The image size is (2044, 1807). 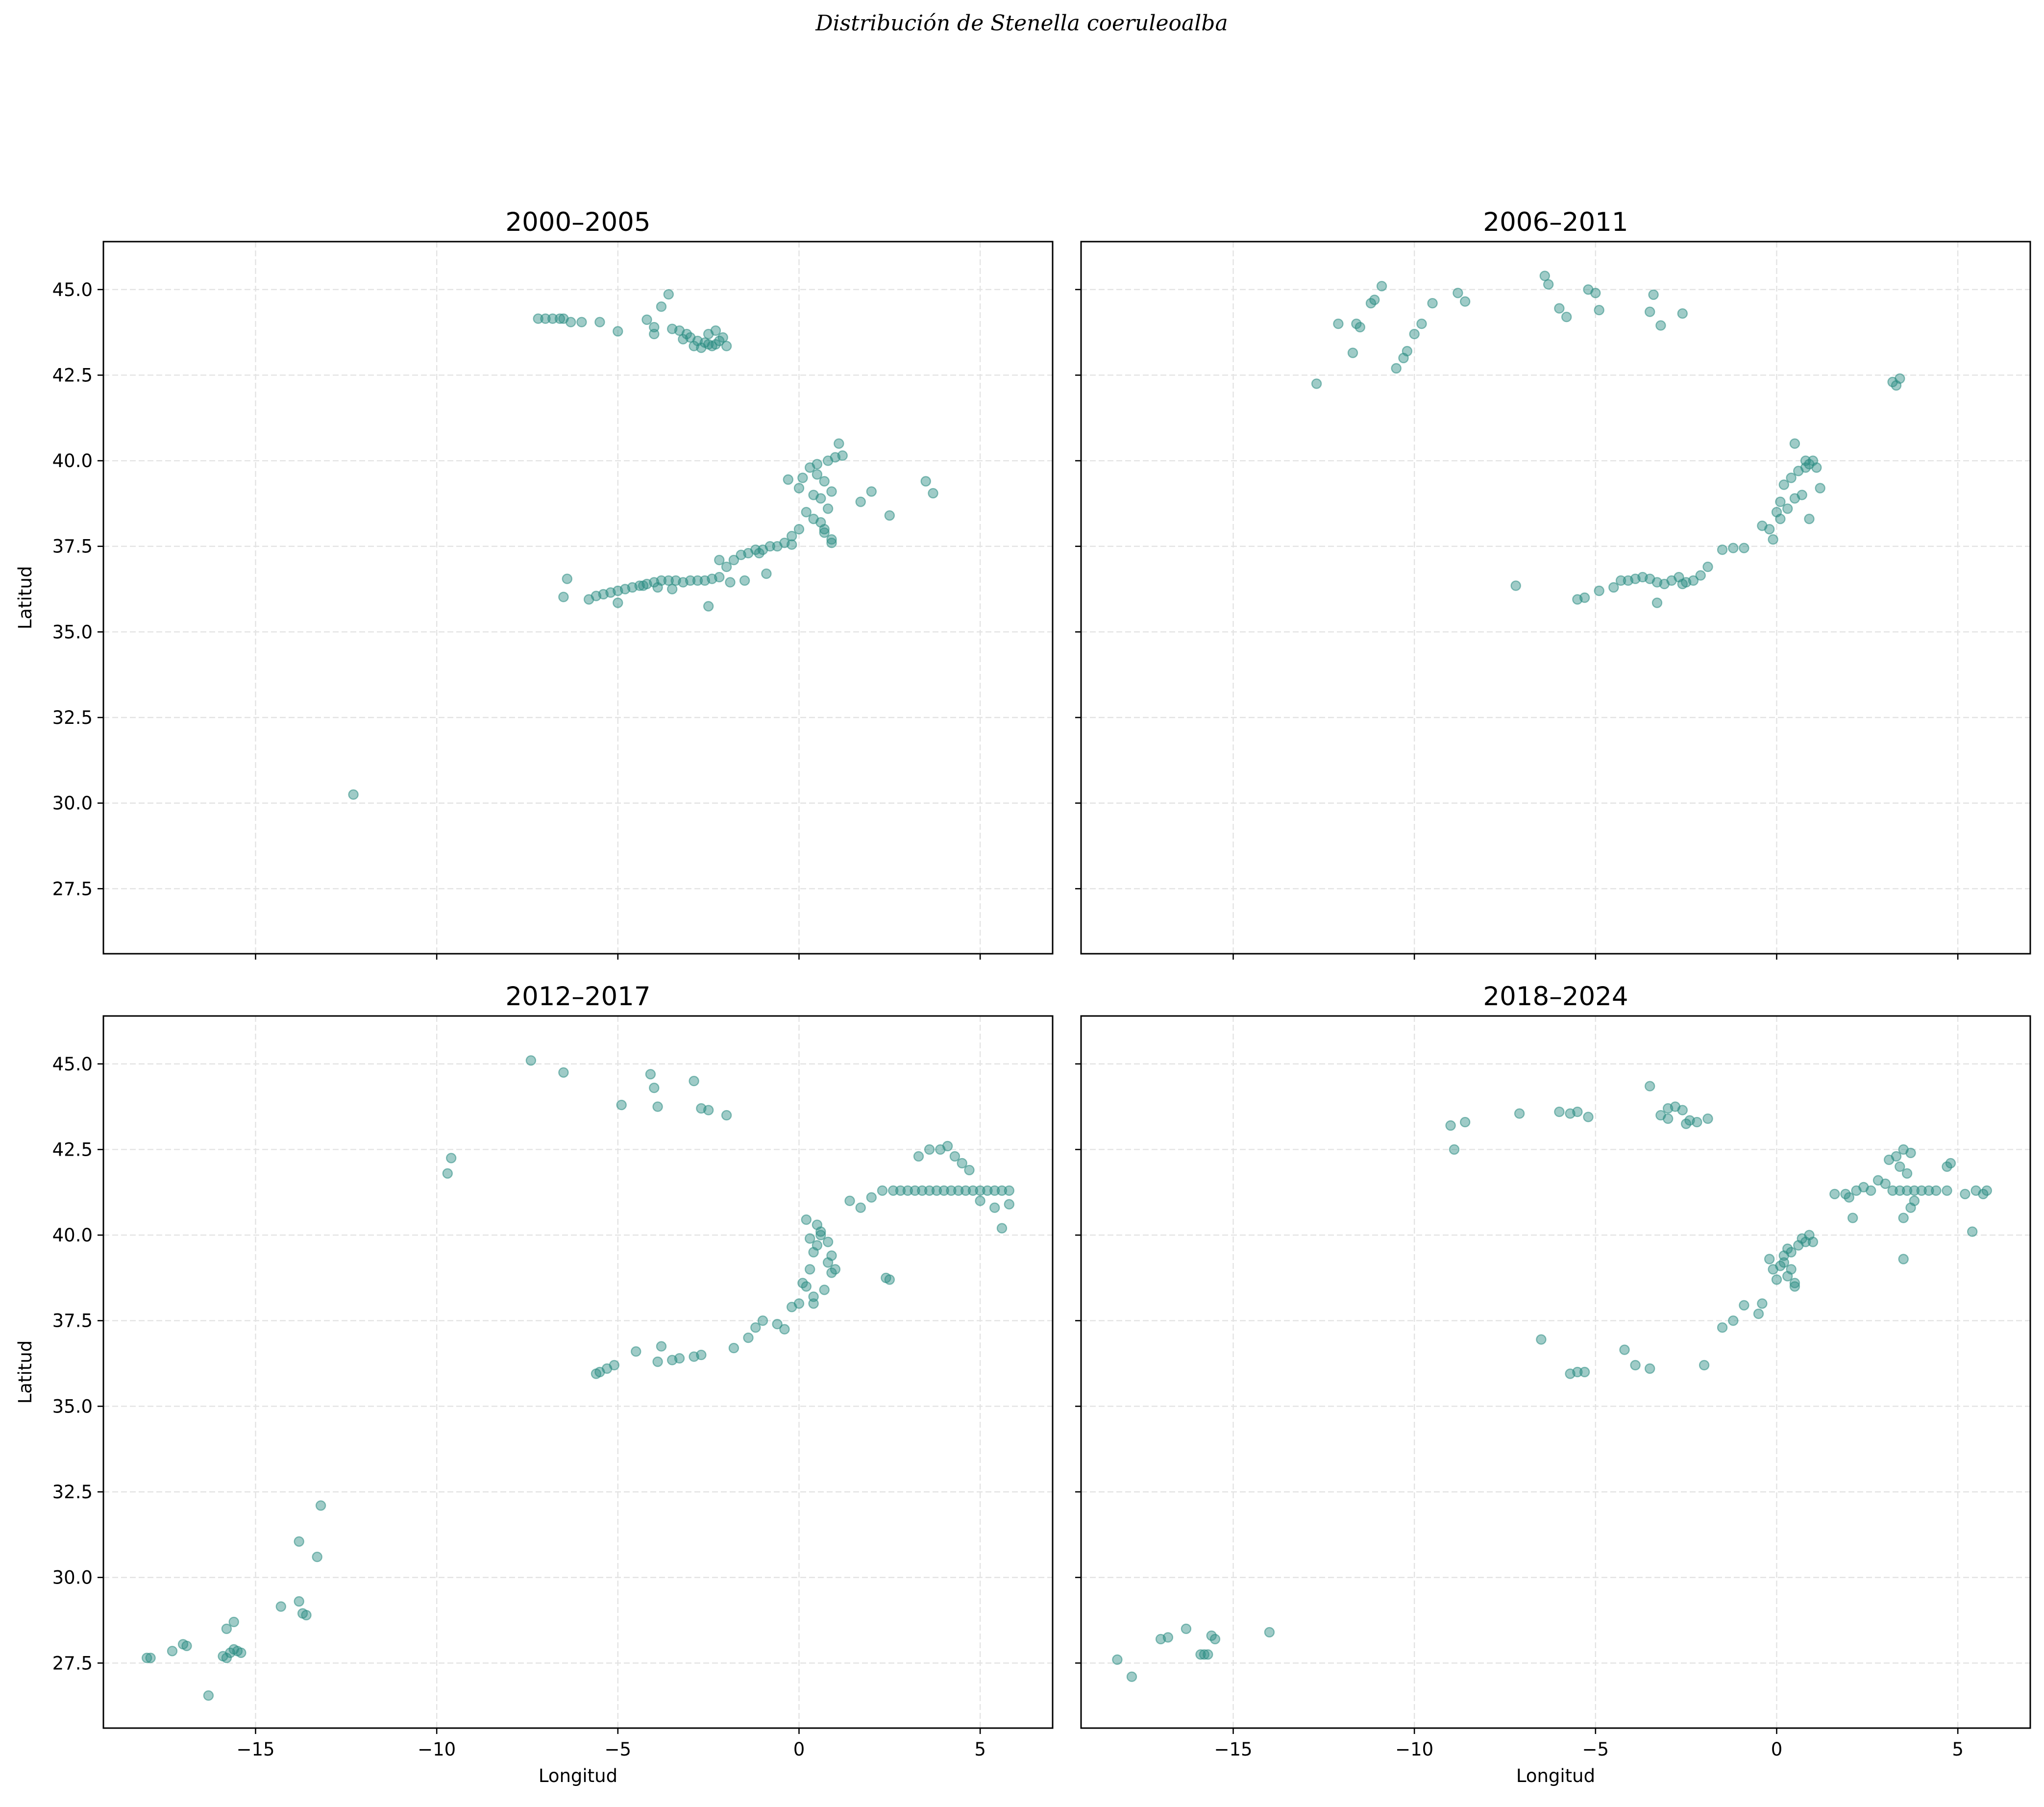 I want to click on x-tick-label: −15, so click(x=1233, y=1749).